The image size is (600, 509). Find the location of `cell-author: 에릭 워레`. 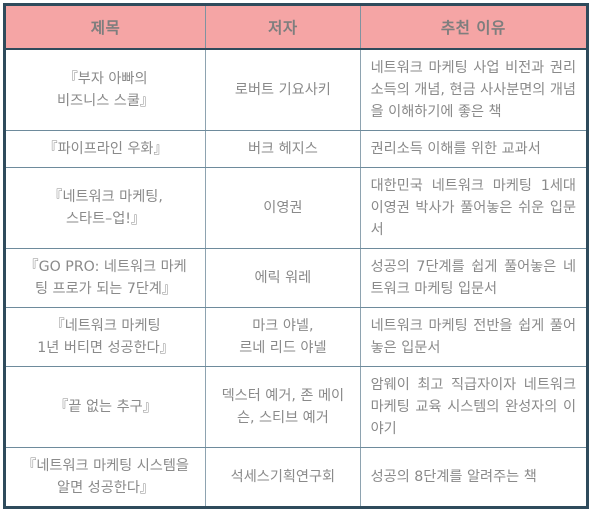

cell-author: 에릭 워레 is located at coordinates (283, 278).